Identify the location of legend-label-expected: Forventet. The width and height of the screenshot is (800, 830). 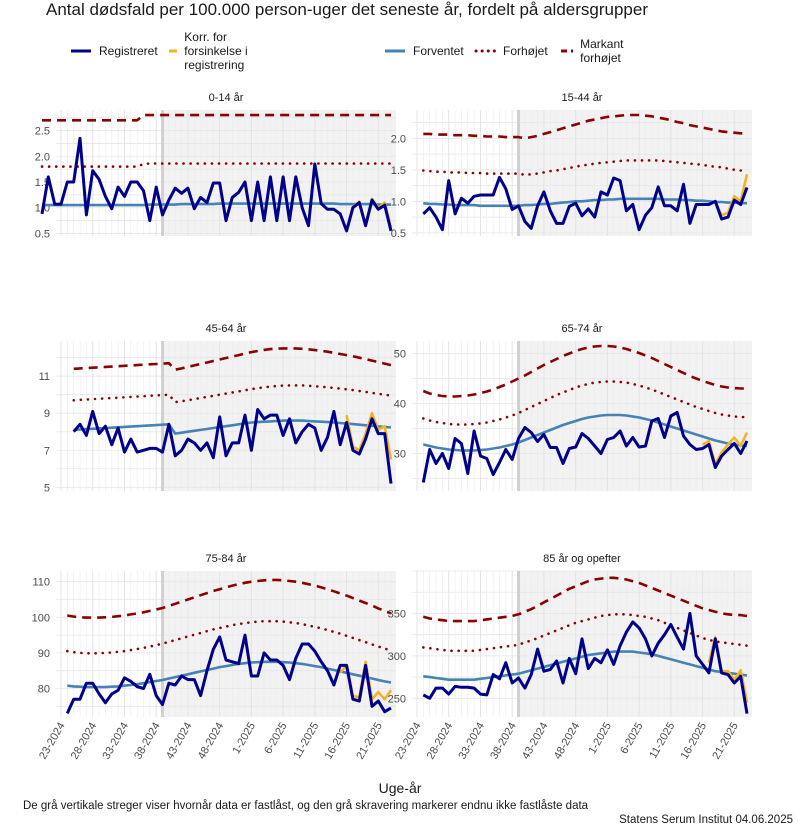
(438, 51).